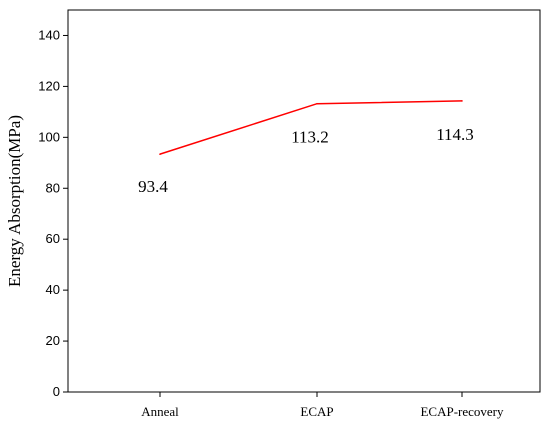  I want to click on x-axis: Anneal ECAP ECAP-recovery, so click(322, 405).